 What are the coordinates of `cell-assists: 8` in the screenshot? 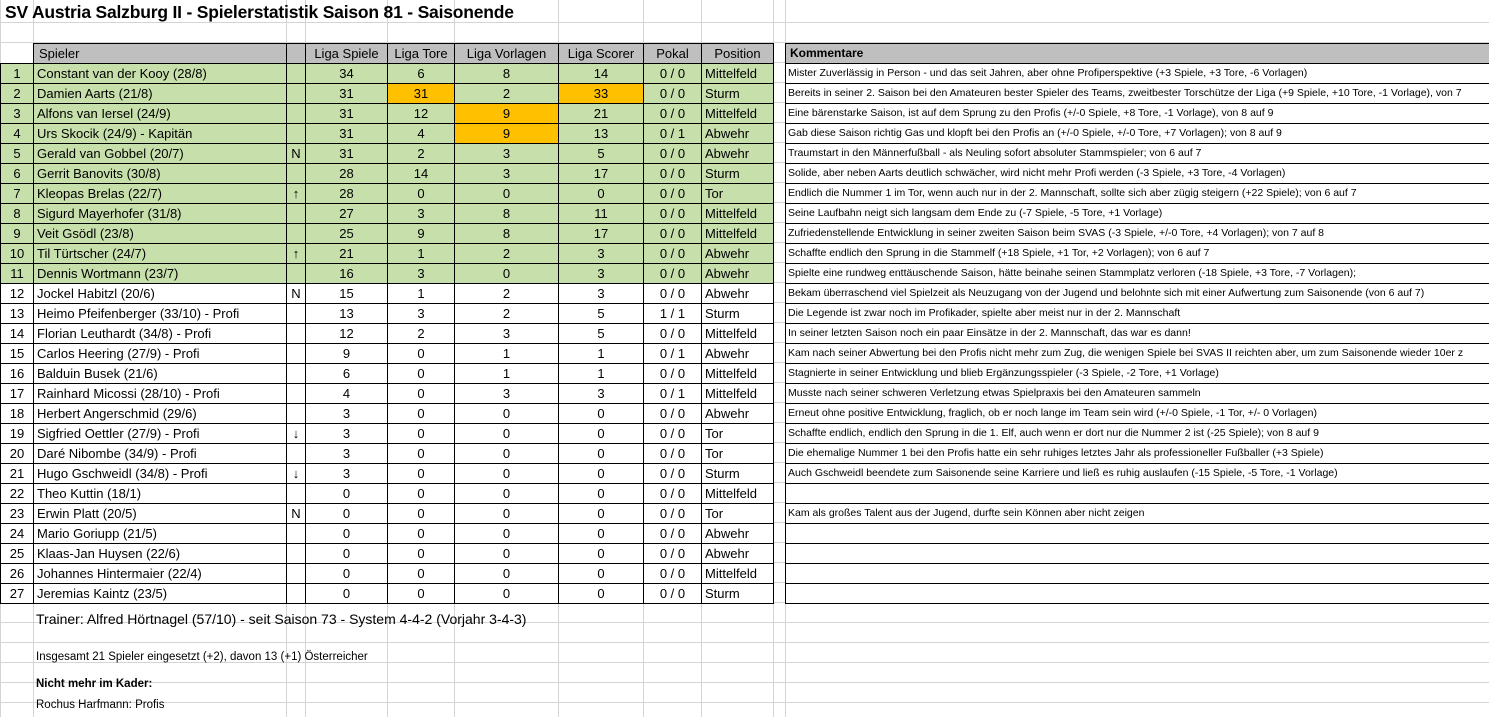 It's located at (506, 233).